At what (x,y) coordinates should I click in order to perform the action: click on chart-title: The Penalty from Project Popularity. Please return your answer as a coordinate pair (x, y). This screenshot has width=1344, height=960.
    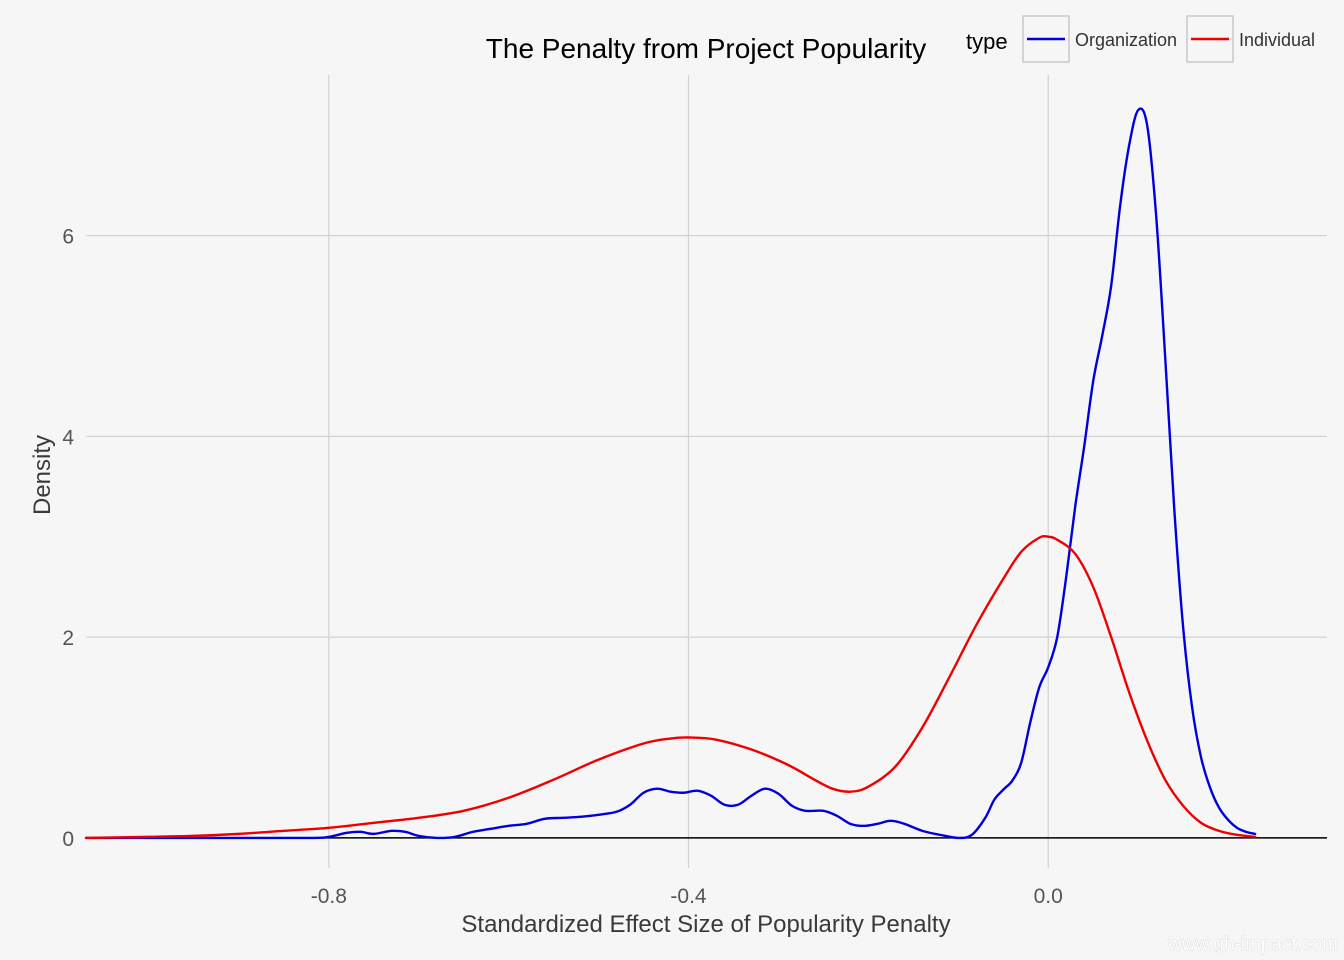
    Looking at the image, I should click on (706, 48).